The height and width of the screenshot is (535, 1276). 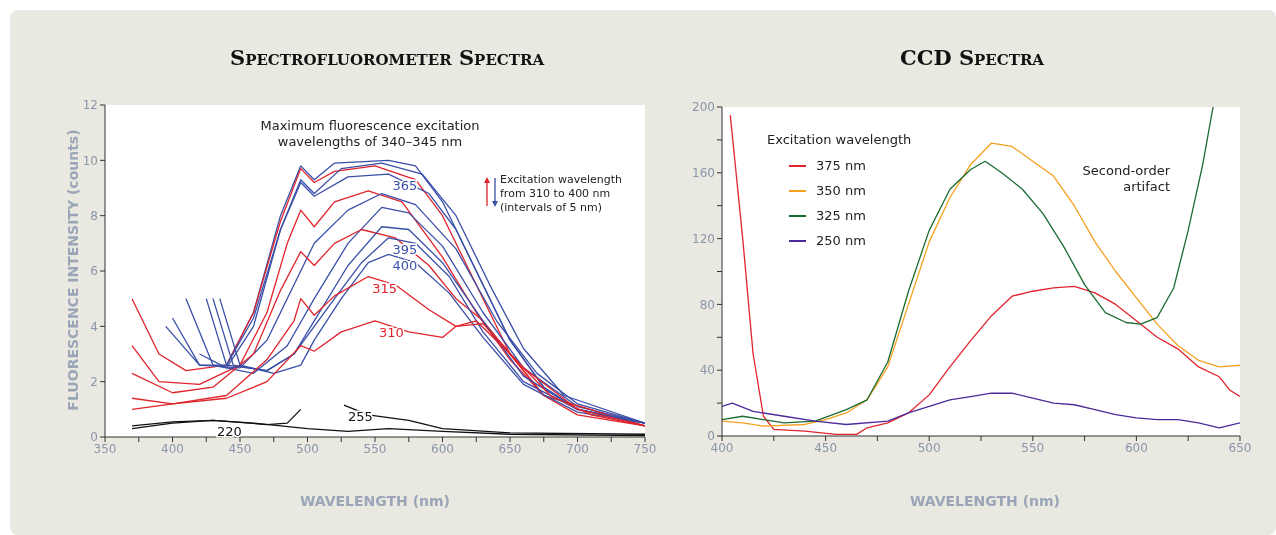 I want to click on legend-label: 250 nm, so click(x=841, y=240).